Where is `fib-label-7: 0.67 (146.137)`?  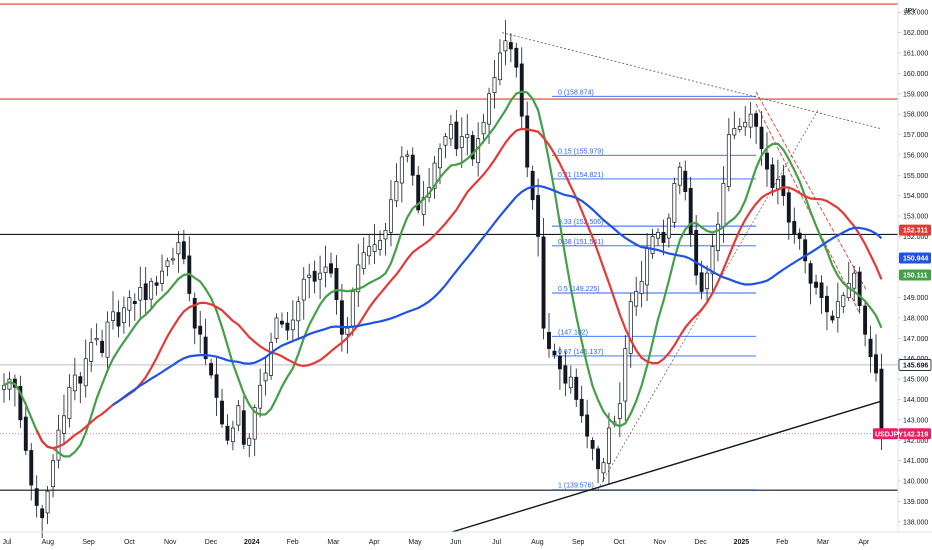 fib-label-7: 0.67 (146.137) is located at coordinates (581, 352).